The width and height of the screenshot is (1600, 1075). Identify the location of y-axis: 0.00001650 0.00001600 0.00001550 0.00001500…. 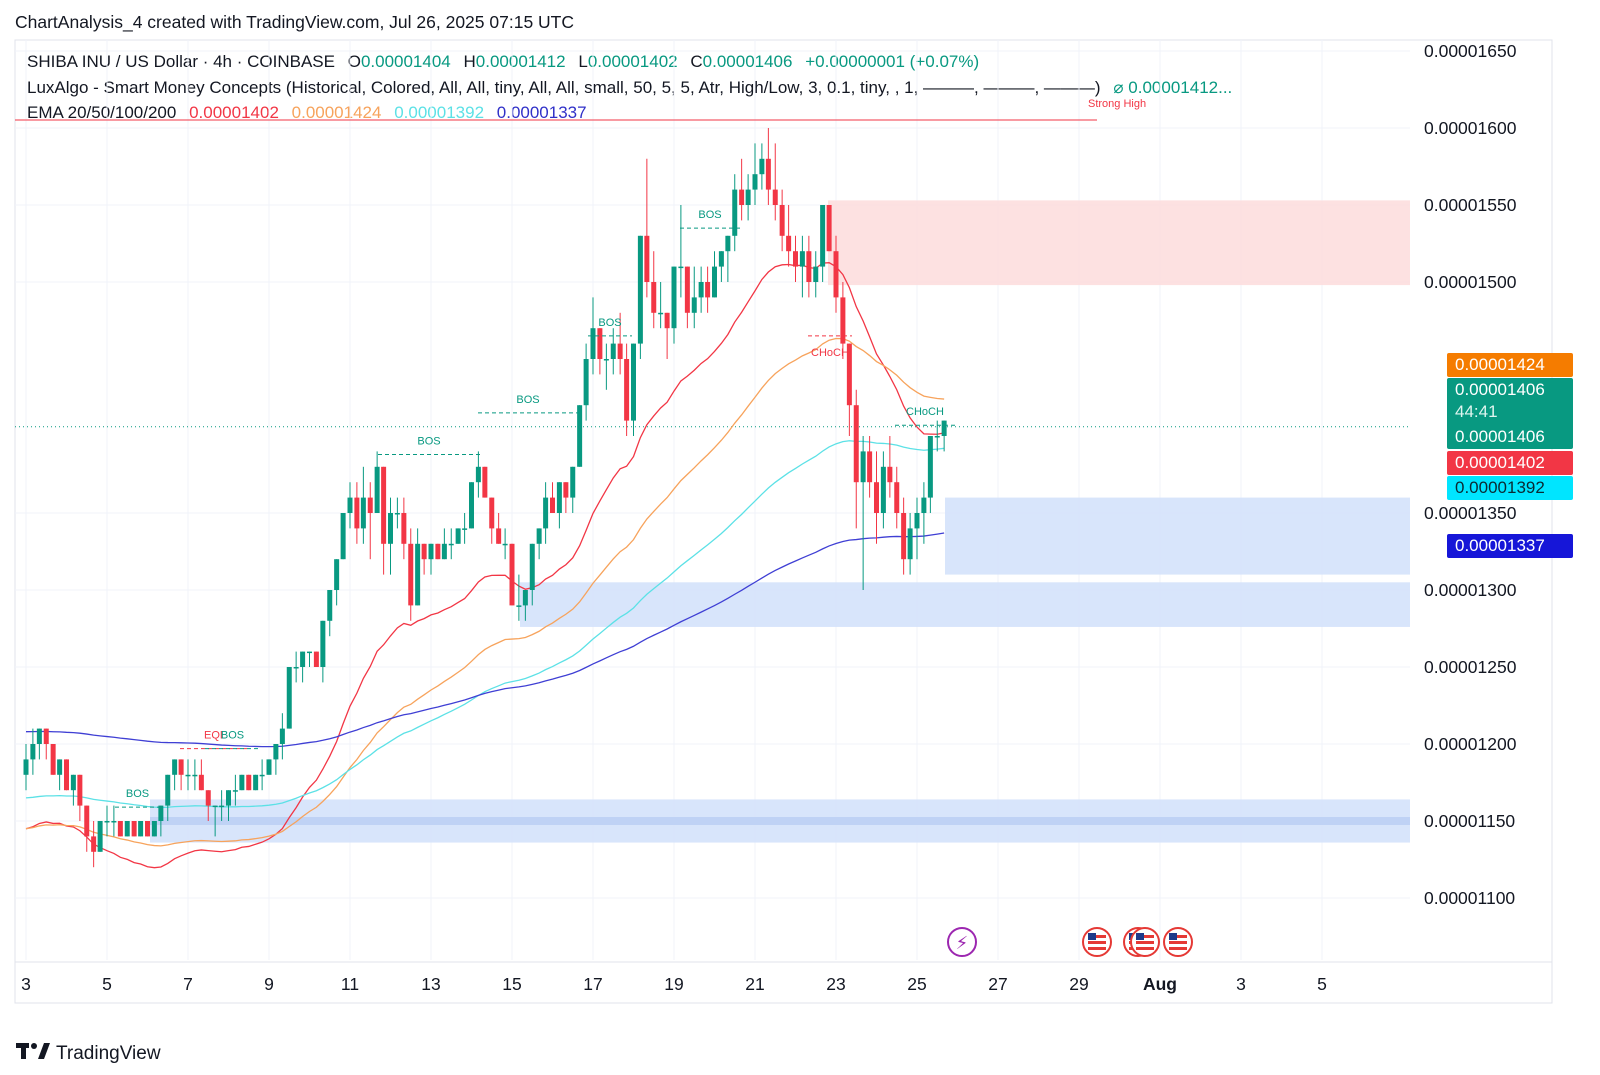
(1470, 474).